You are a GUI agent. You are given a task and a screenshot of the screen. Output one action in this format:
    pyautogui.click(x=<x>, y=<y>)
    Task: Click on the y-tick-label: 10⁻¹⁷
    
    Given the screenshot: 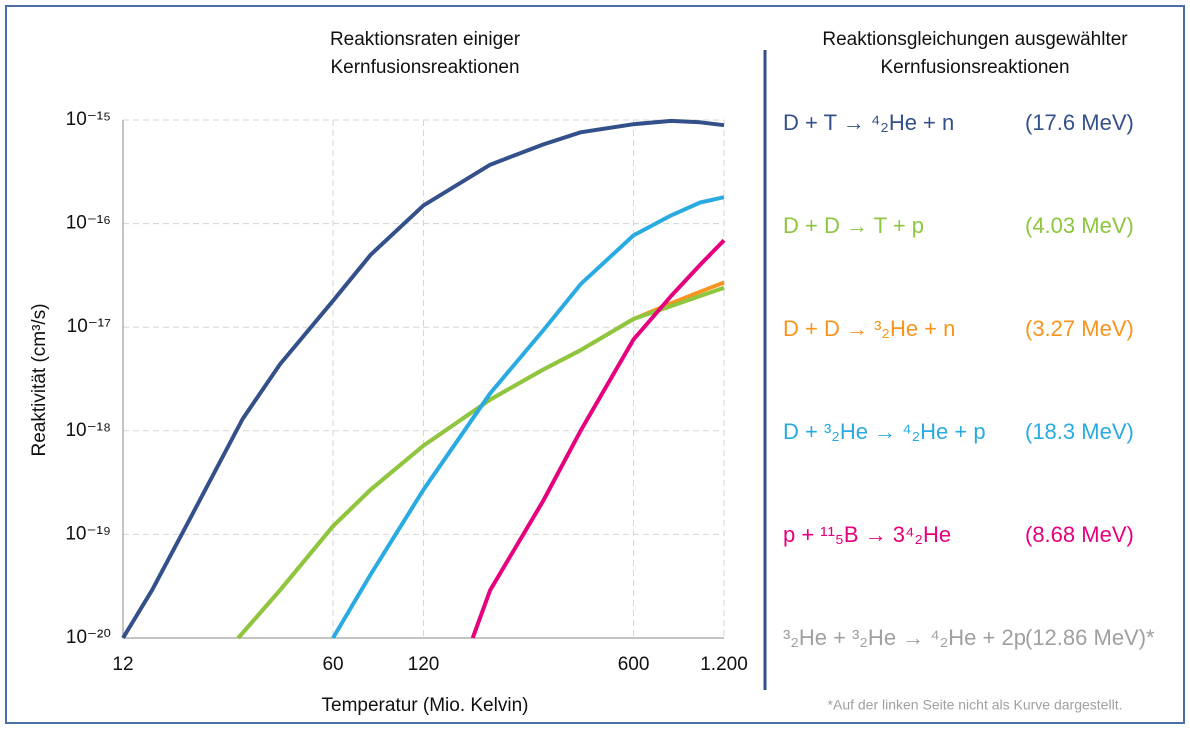 What is the action you would take?
    pyautogui.click(x=89, y=326)
    